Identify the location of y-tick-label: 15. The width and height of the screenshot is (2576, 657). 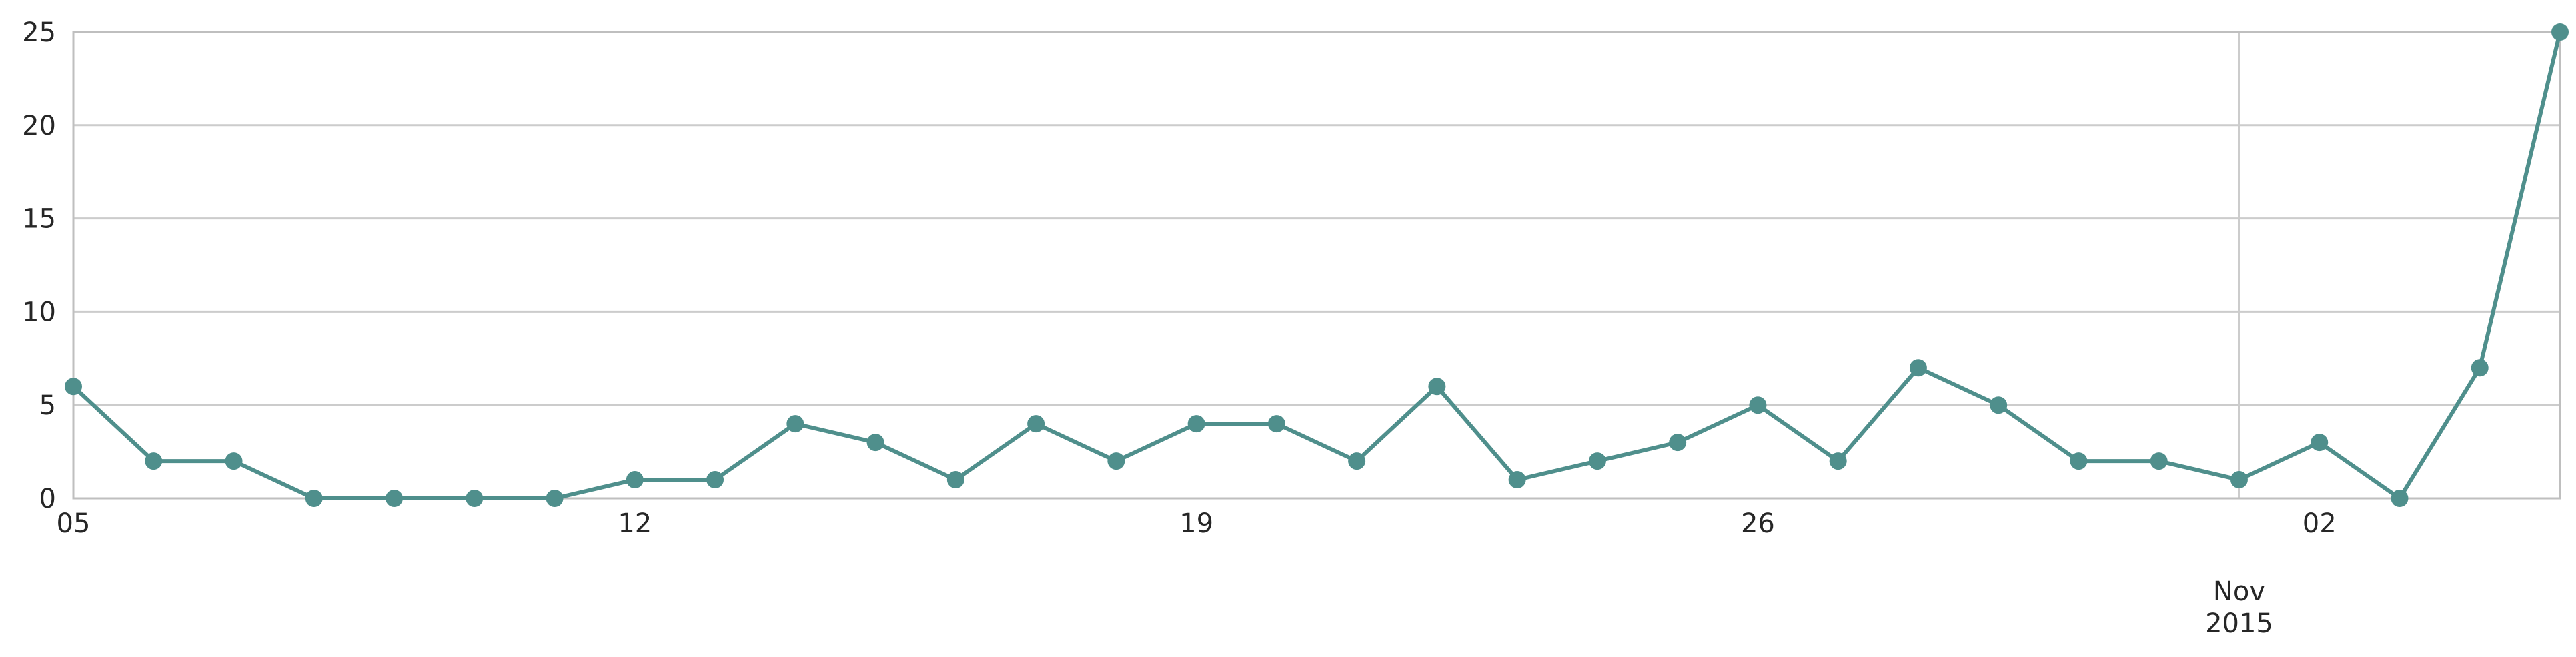
(39, 219).